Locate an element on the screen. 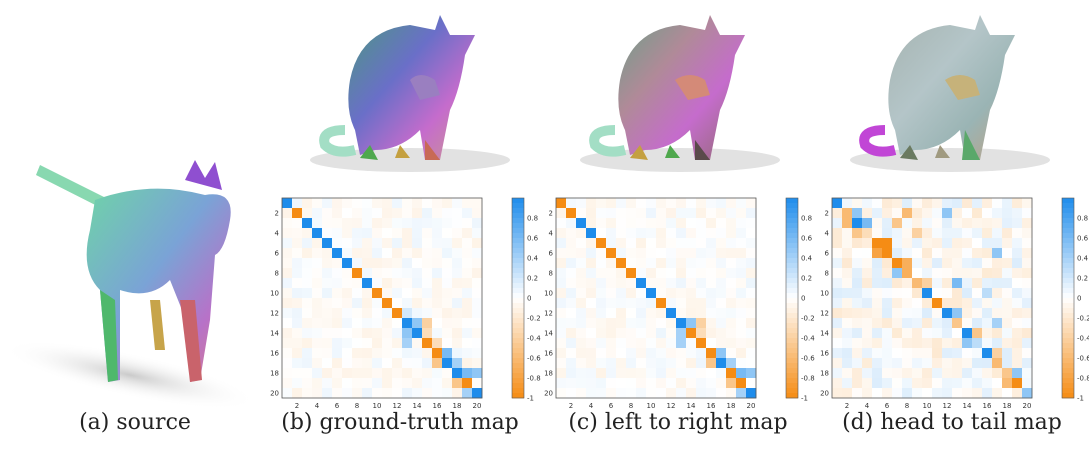 The height and width of the screenshot is (463, 1089). ground-truth-cat-render is located at coordinates (410, 93).